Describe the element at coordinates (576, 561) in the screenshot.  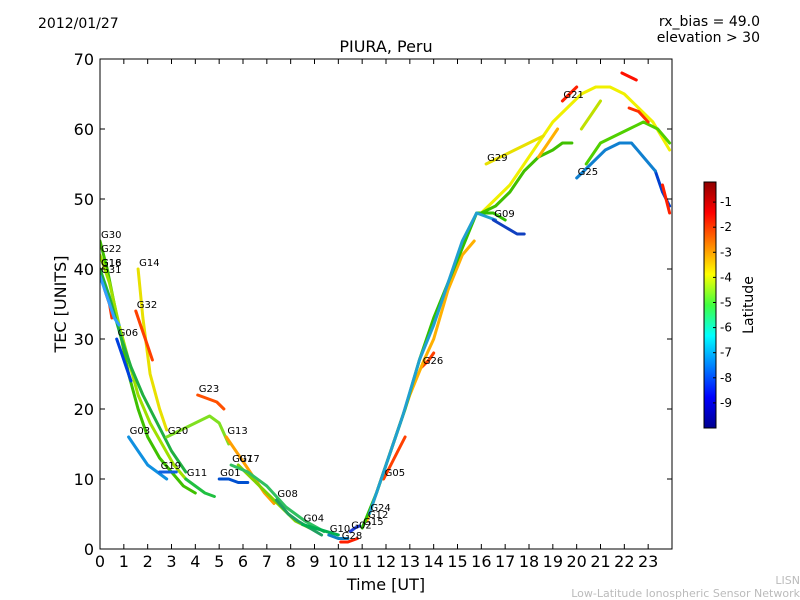
I see `x-tick-label: 20` at that location.